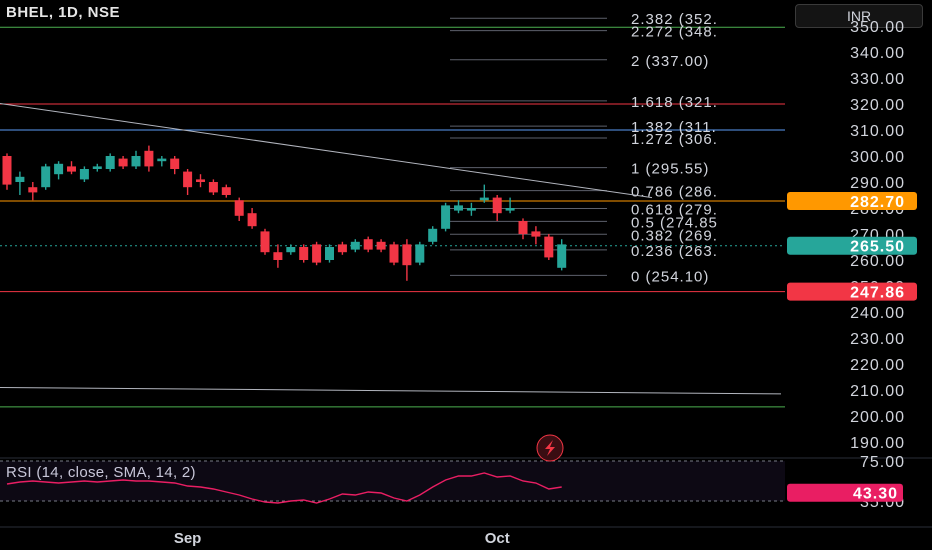 Image resolution: width=932 pixels, height=550 pixels. Describe the element at coordinates (877, 53) in the screenshot. I see `y-tick-label: 340.00` at that location.